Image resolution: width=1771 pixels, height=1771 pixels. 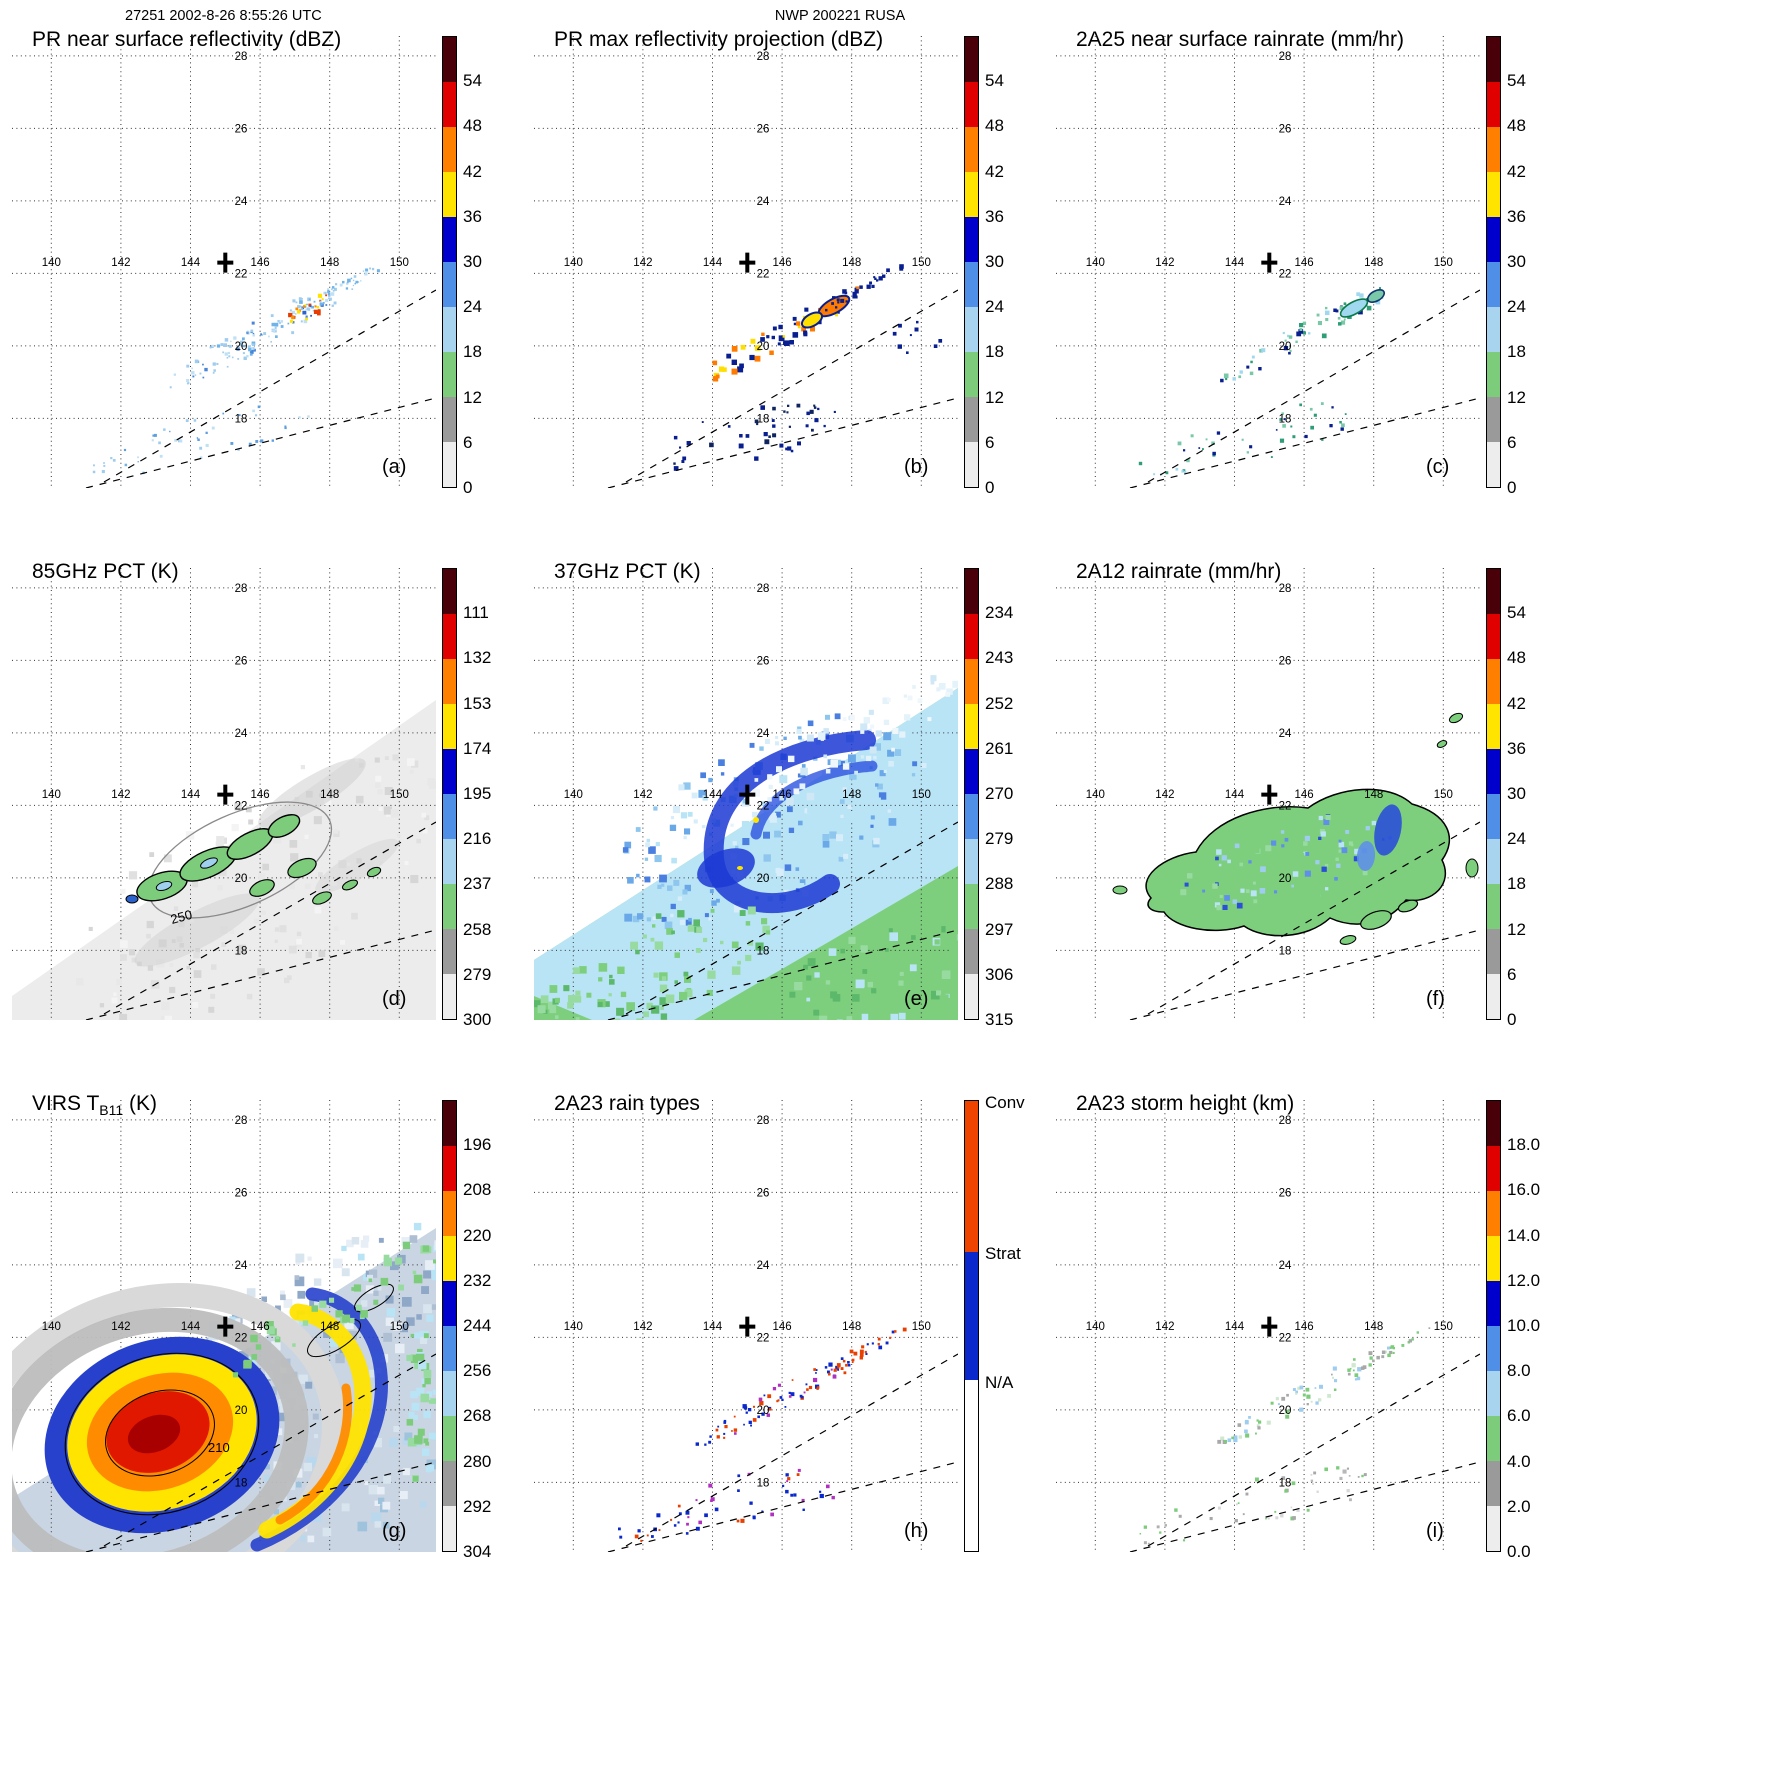 What do you see at coordinates (999, 613) in the screenshot?
I see `colorbar-tick-label: 234` at bounding box center [999, 613].